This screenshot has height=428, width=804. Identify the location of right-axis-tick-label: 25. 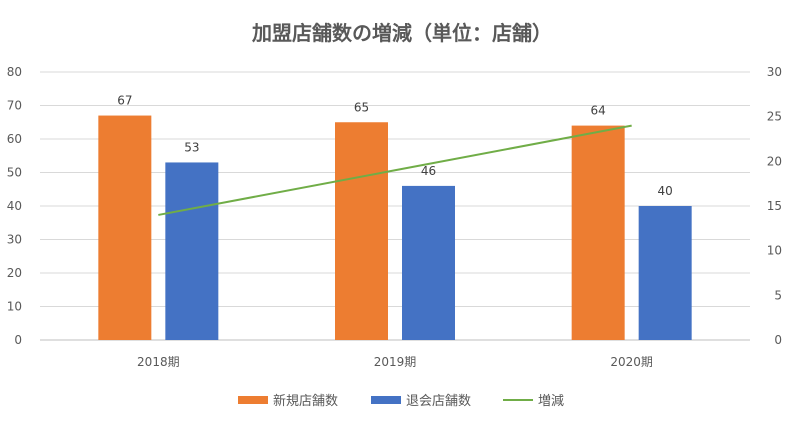
(774, 117).